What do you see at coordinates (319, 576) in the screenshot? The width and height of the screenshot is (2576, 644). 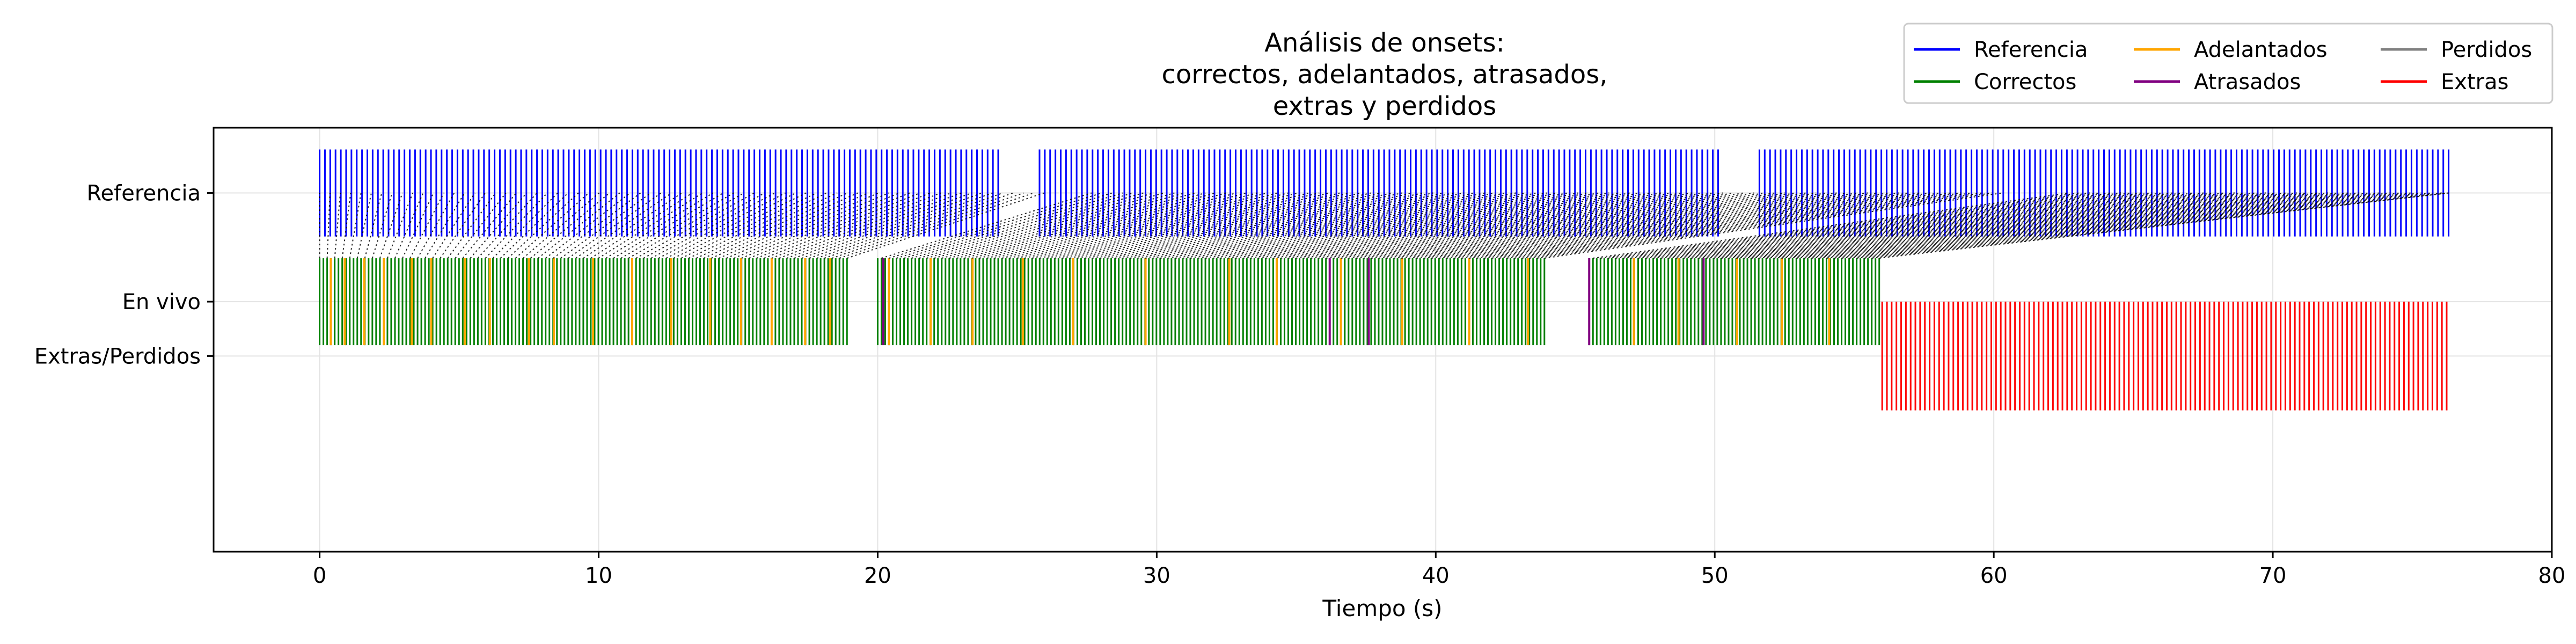 I see `x-tick-label: 0` at bounding box center [319, 576].